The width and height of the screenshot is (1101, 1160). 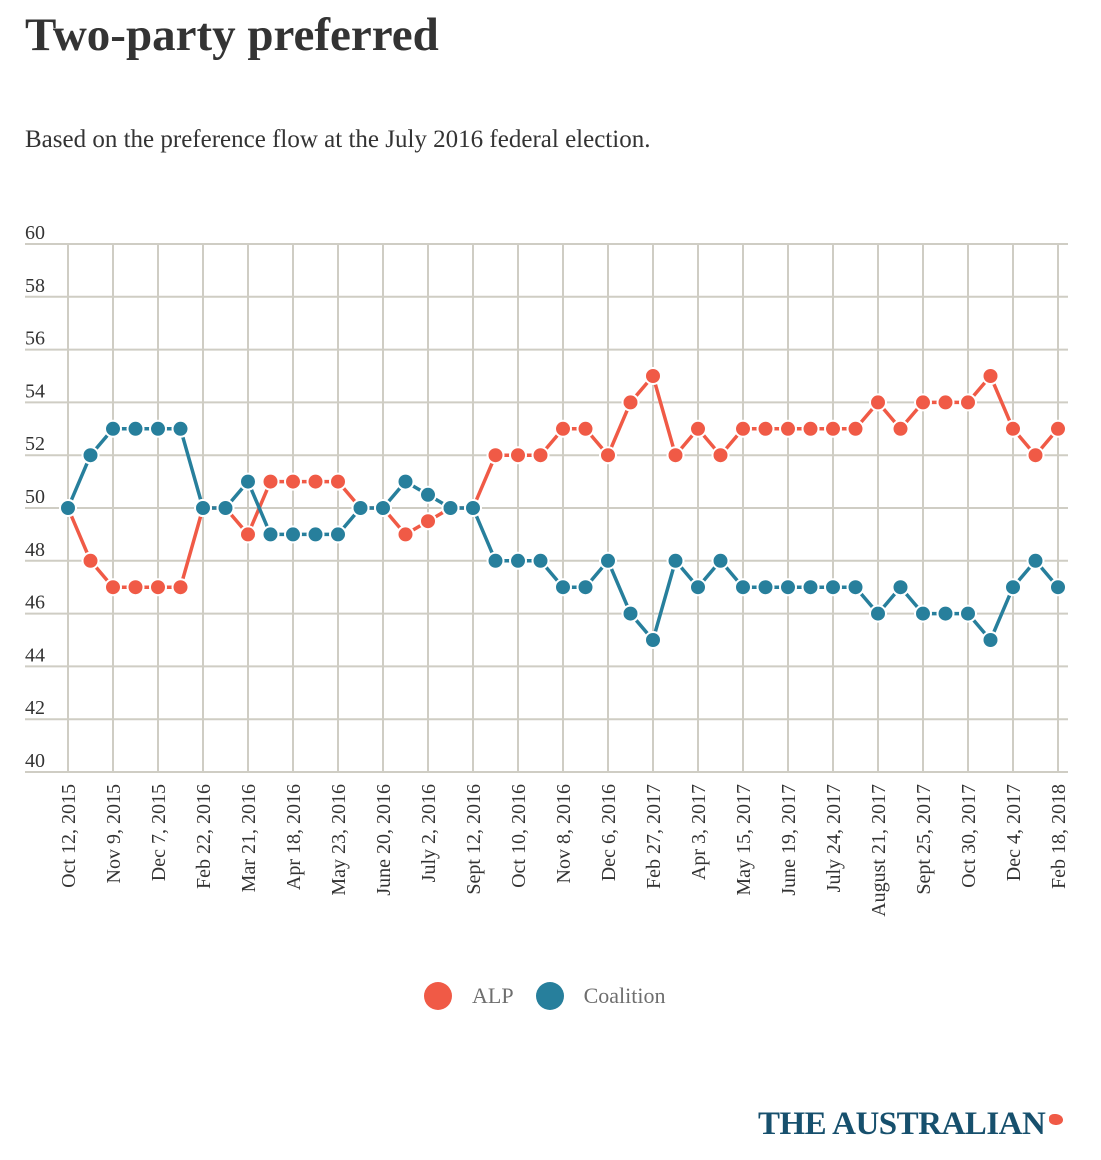 What do you see at coordinates (474, 839) in the screenshot?
I see `x-tick-label: Sept 12, 2016` at bounding box center [474, 839].